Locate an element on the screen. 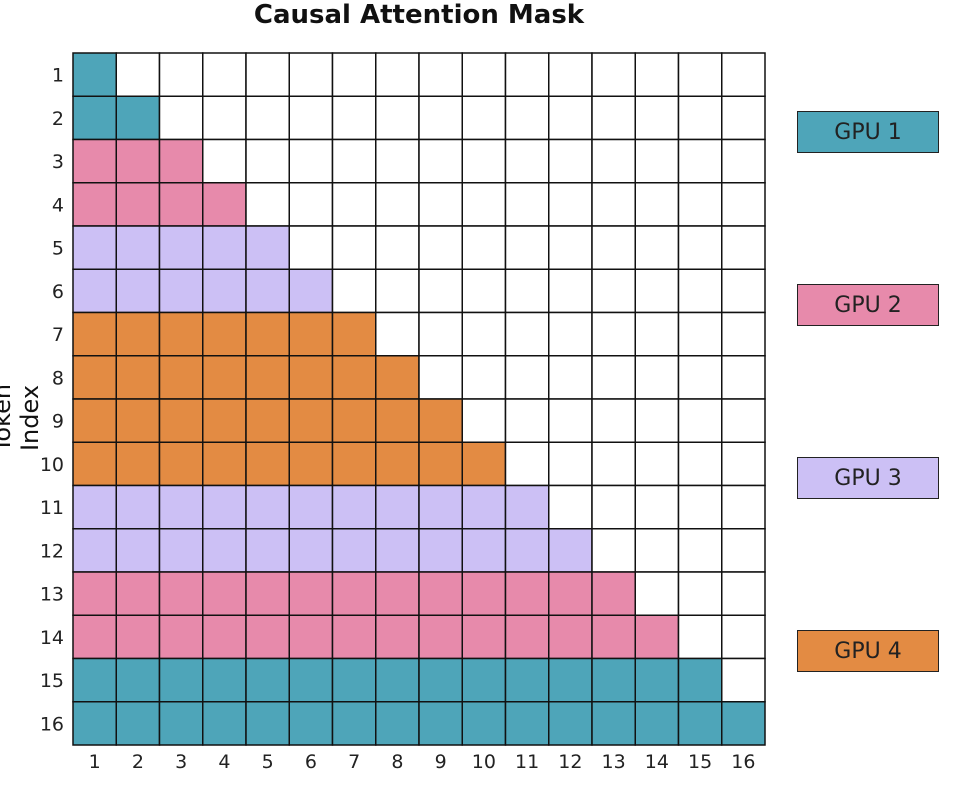 The image size is (957, 786). y-tick-label: 10 is located at coordinates (52, 465).